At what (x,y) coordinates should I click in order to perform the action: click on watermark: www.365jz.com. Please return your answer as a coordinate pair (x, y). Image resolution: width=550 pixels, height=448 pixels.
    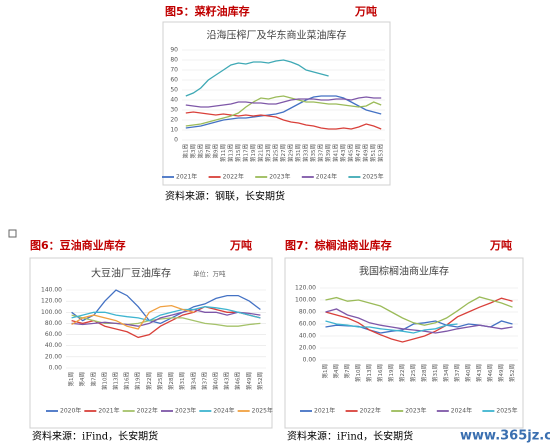
    Looking at the image, I should click on (505, 436).